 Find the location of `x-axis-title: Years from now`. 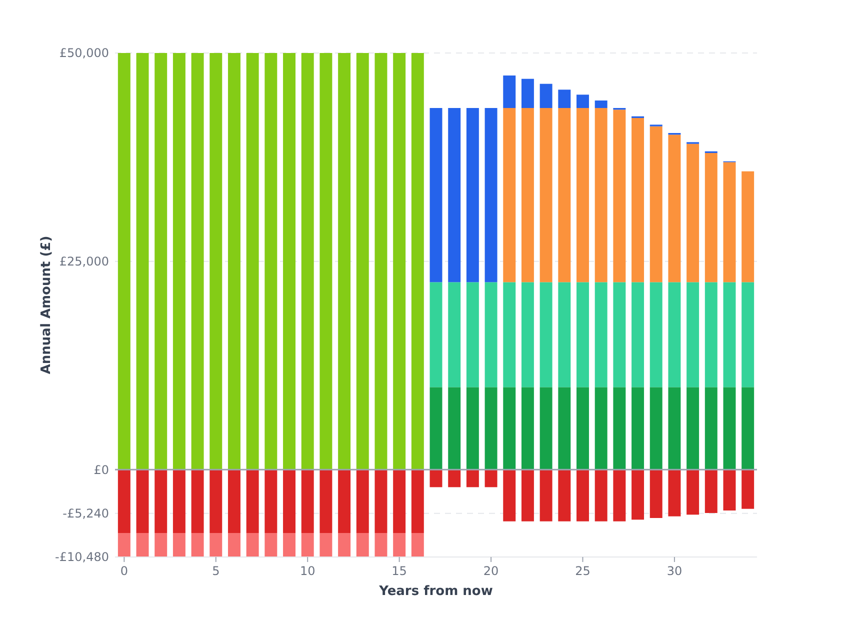

x-axis-title: Years from now is located at coordinates (435, 591).